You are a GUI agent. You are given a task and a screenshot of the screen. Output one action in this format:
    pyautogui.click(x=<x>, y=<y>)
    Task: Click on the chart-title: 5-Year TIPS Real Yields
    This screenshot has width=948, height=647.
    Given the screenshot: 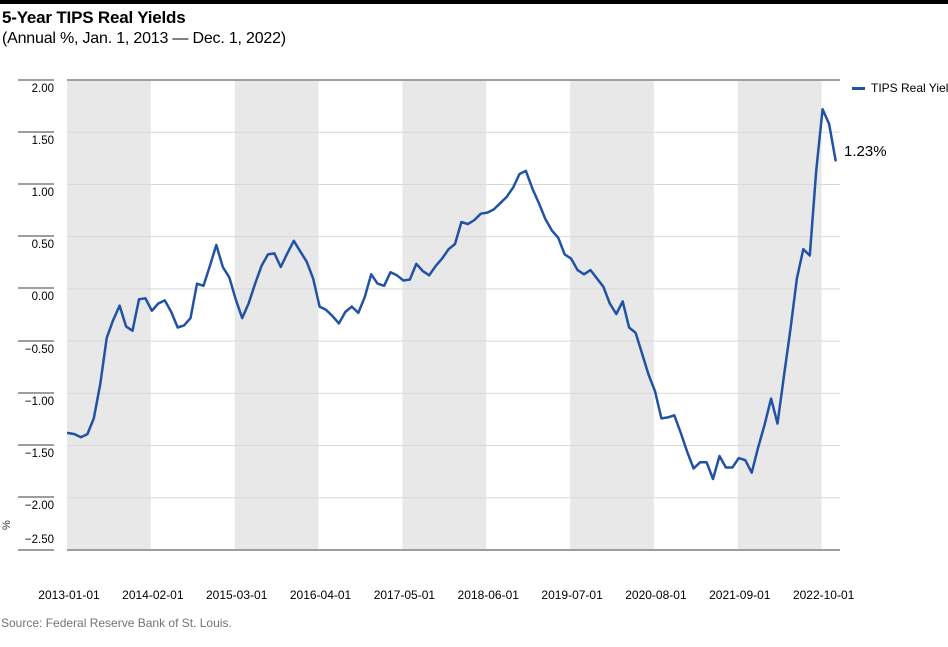 What is the action you would take?
    pyautogui.click(x=94, y=17)
    